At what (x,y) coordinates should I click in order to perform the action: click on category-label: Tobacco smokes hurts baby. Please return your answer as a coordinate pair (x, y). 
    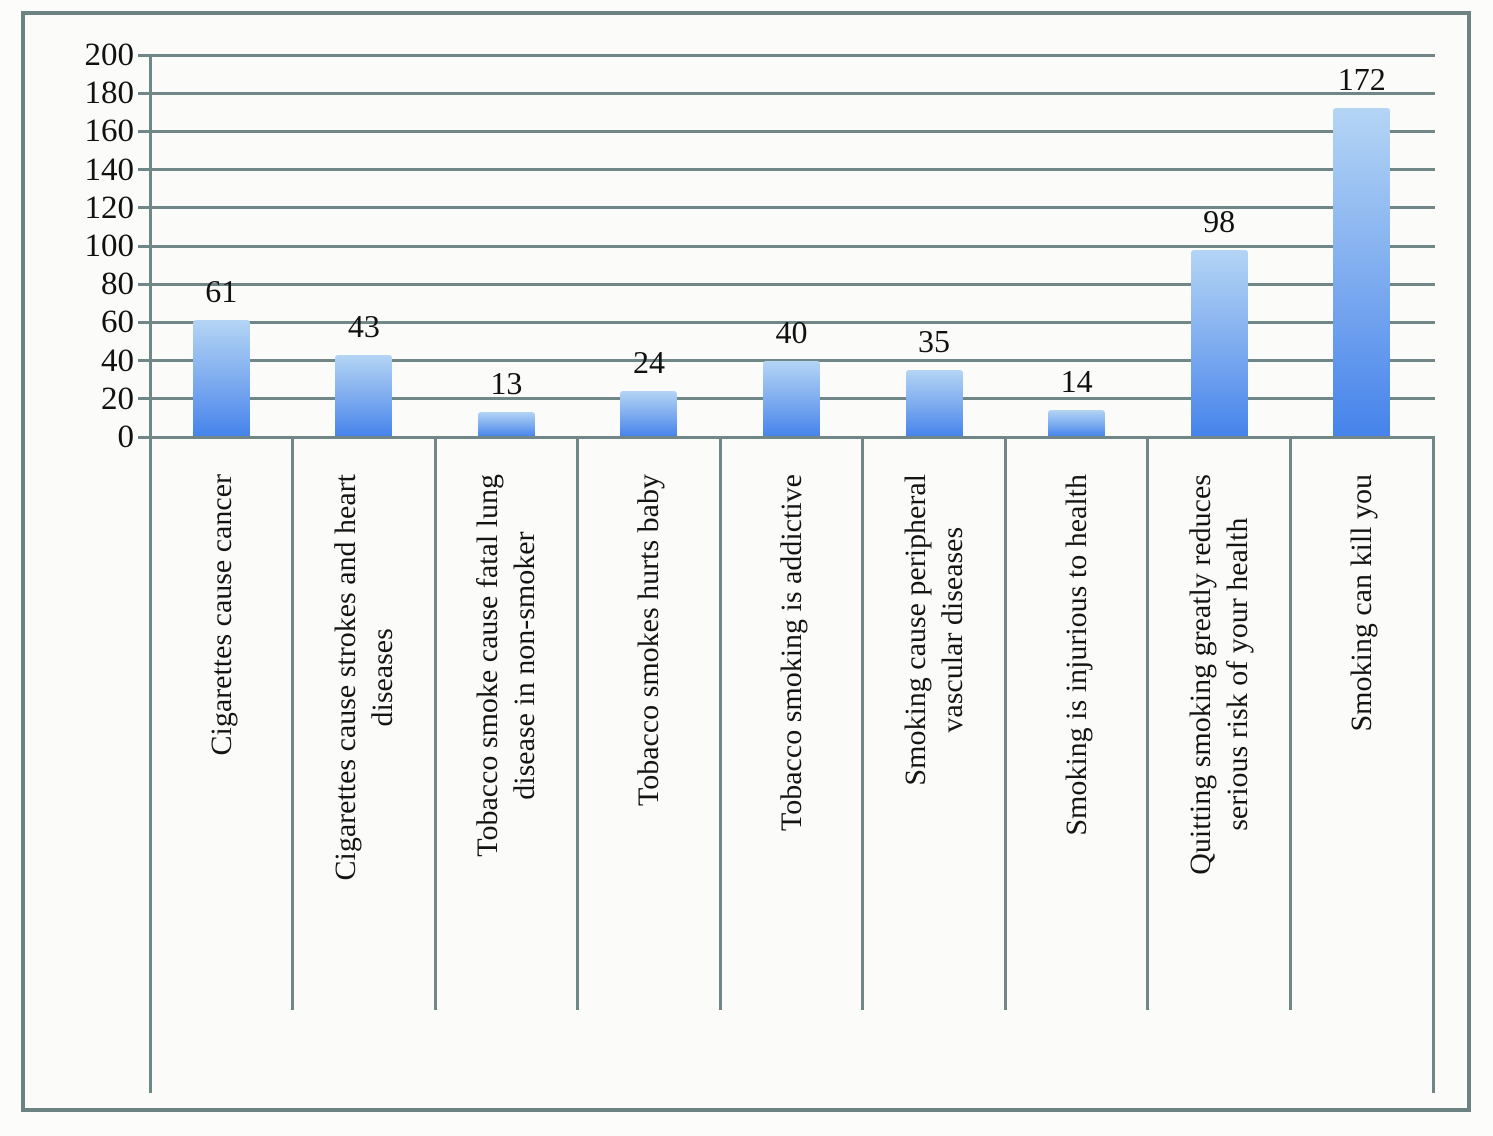
    Looking at the image, I should click on (649, 640).